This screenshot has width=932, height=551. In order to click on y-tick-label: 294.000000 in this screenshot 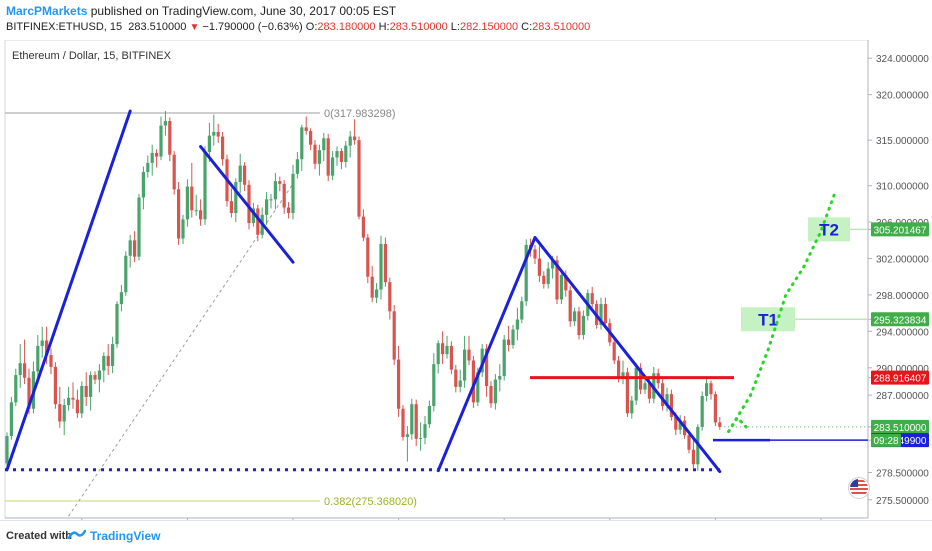, I will do `click(902, 332)`.